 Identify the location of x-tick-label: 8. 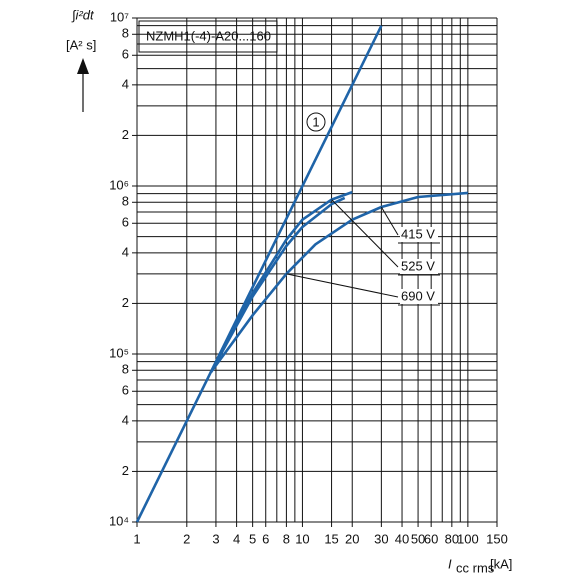
(286, 538).